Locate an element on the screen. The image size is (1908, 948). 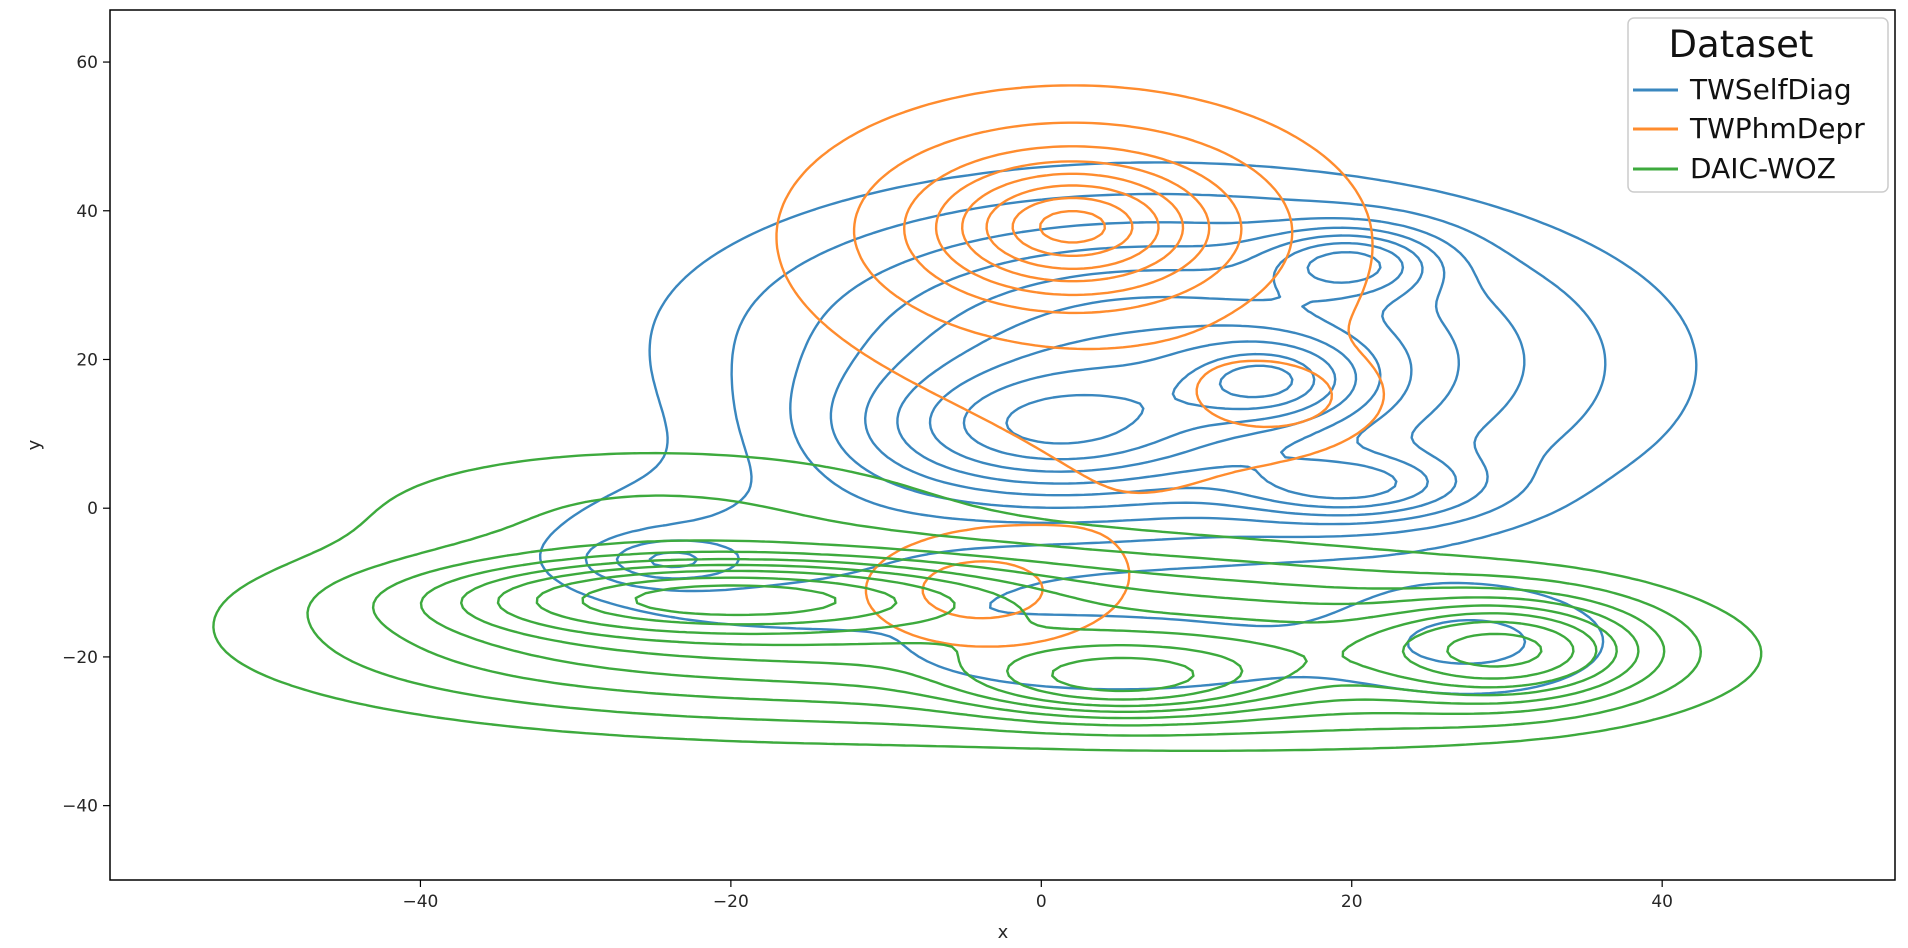
y-axis-ticks: −40 −20 0 20 40 60 is located at coordinates (86, 435).